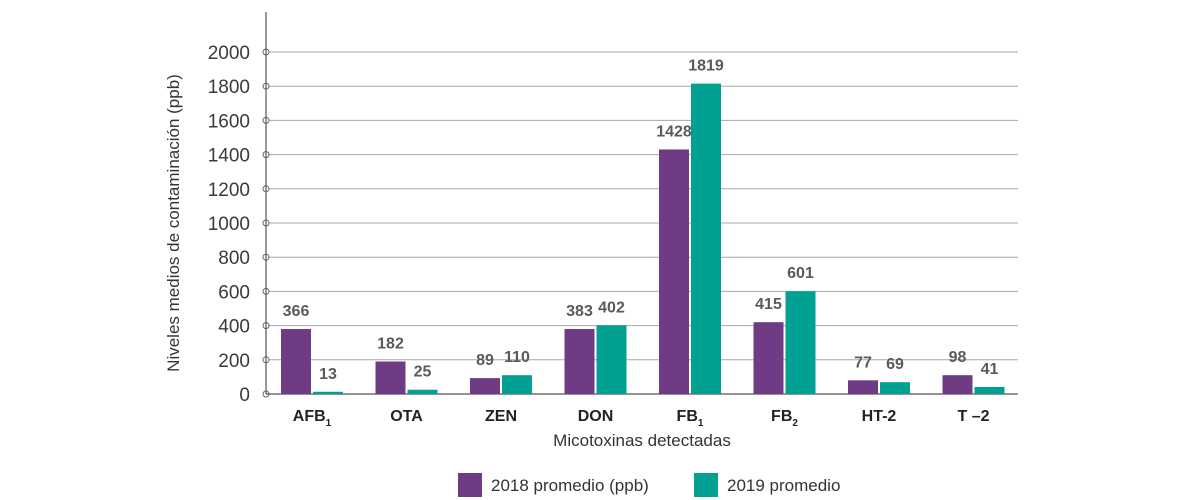 The height and width of the screenshot is (500, 1200). I want to click on y-tick-label: 2000, so click(229, 53).